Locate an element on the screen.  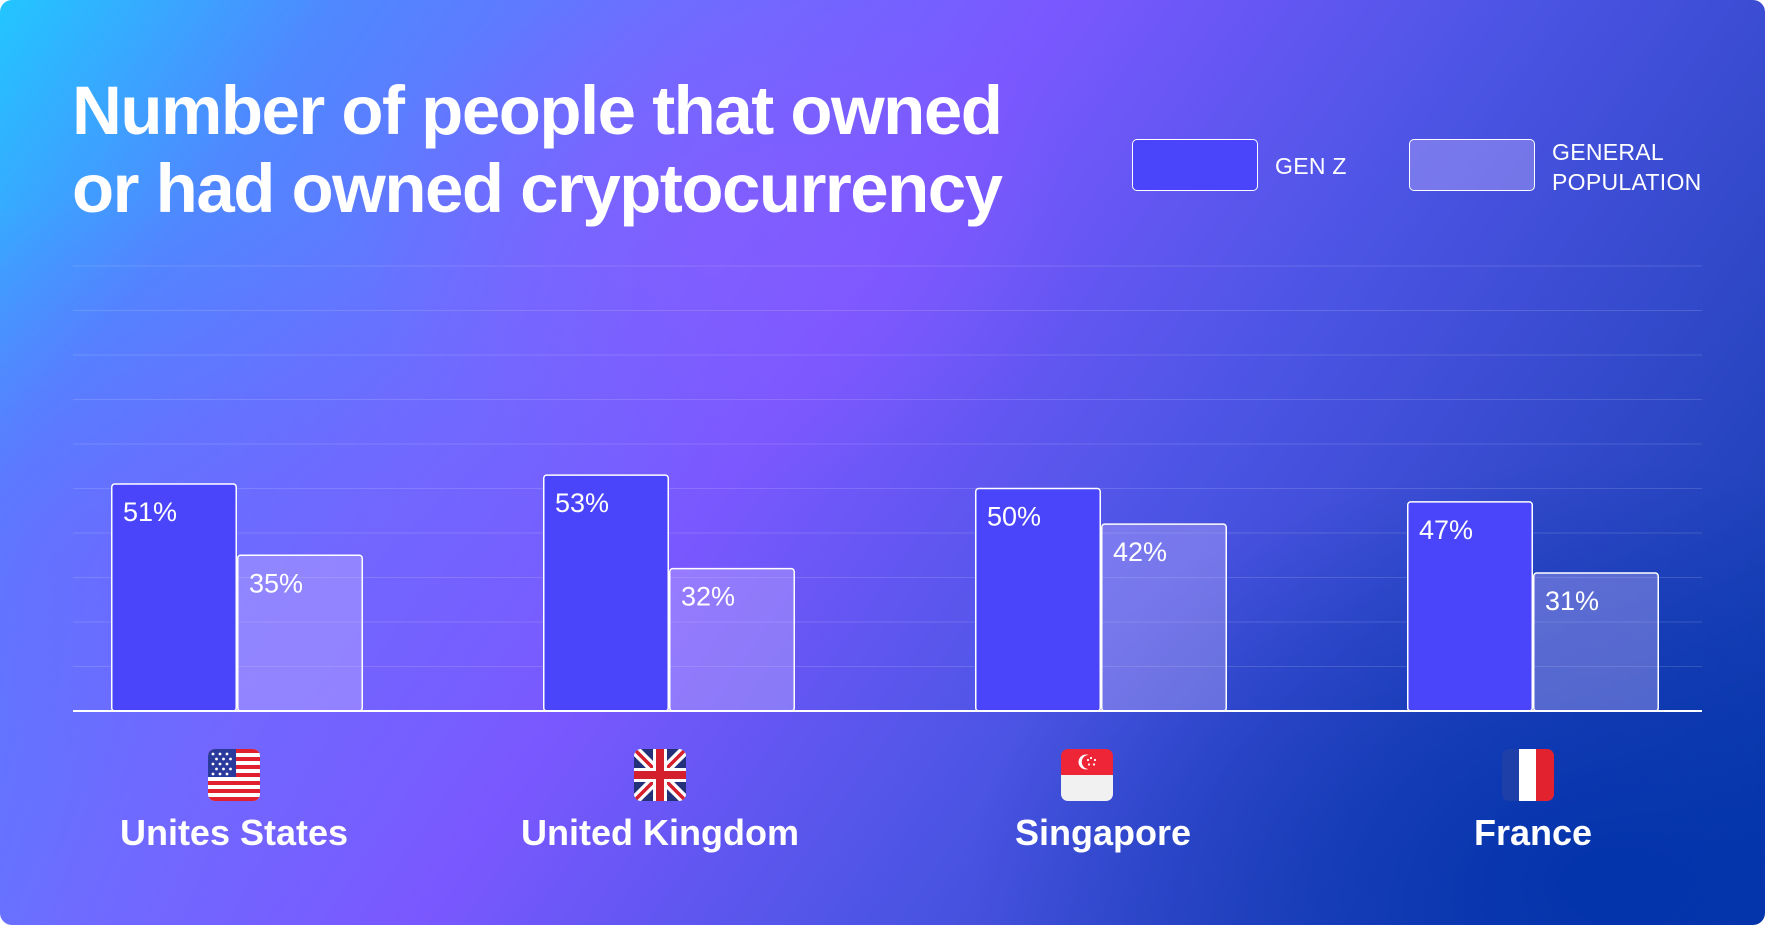
chart-title-line-1: Number of people that owned is located at coordinates (537, 110).